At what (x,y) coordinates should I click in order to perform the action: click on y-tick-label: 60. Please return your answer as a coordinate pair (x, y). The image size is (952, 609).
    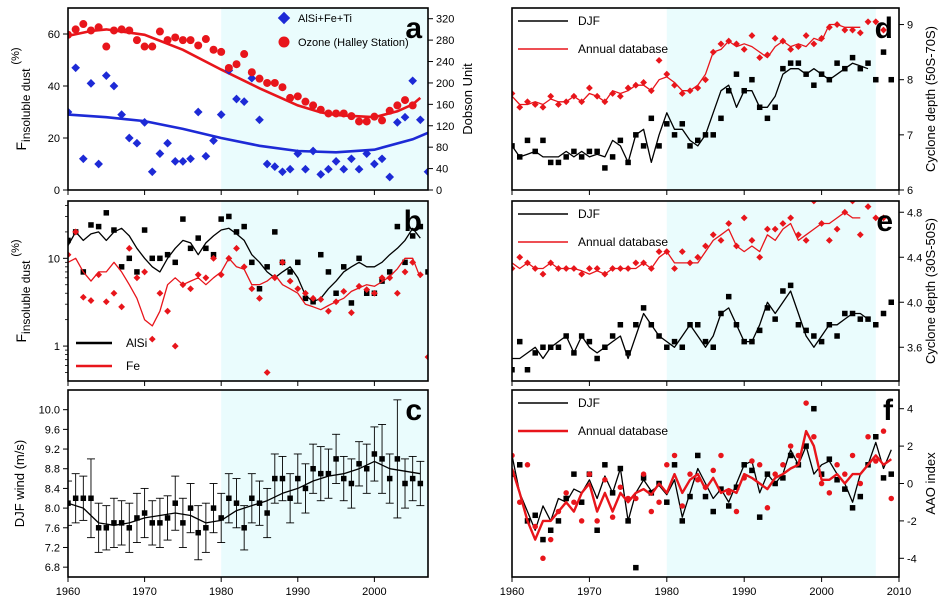
    Looking at the image, I should click on (54, 35).